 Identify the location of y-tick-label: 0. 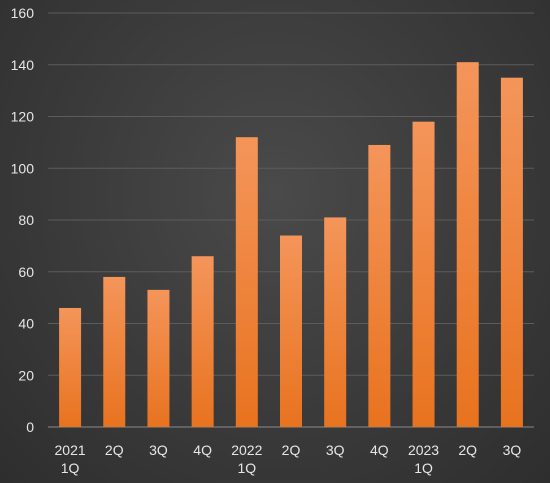
(30, 427).